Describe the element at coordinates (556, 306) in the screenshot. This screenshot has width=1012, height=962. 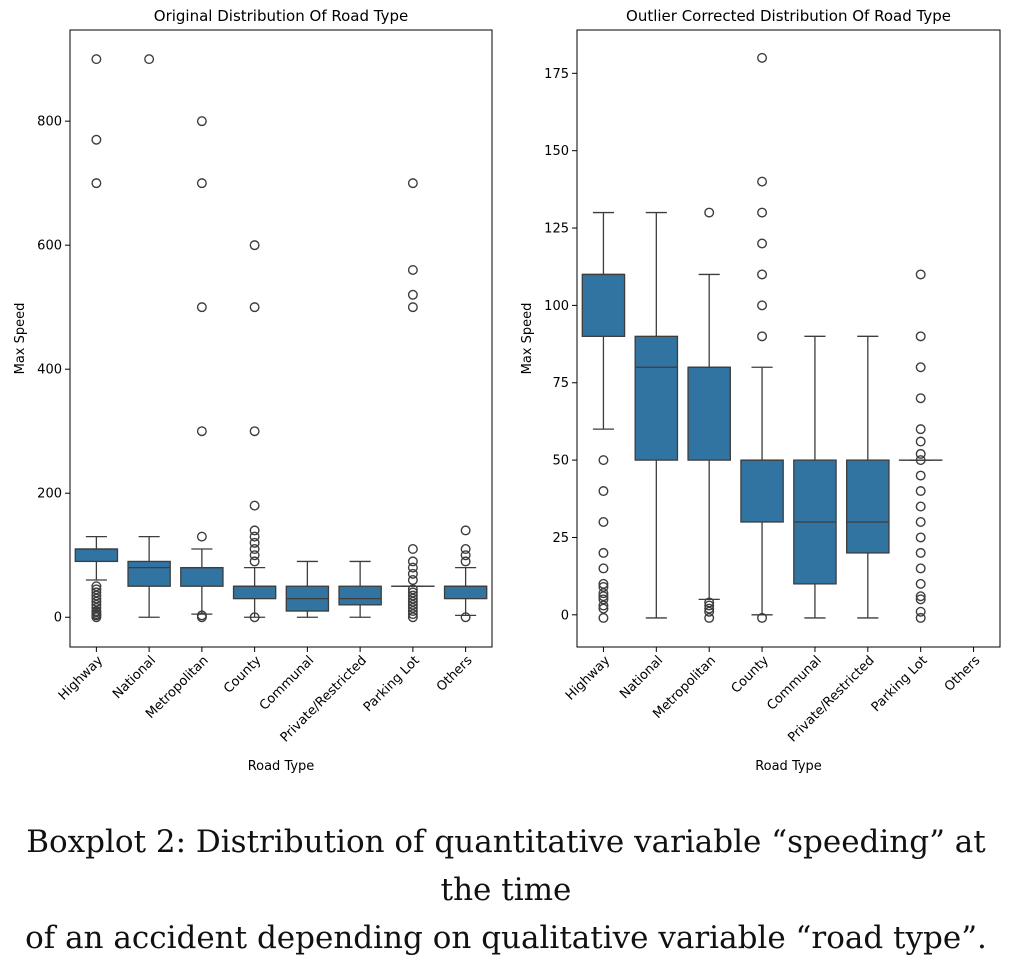
I see `y-tick-label: 100` at that location.